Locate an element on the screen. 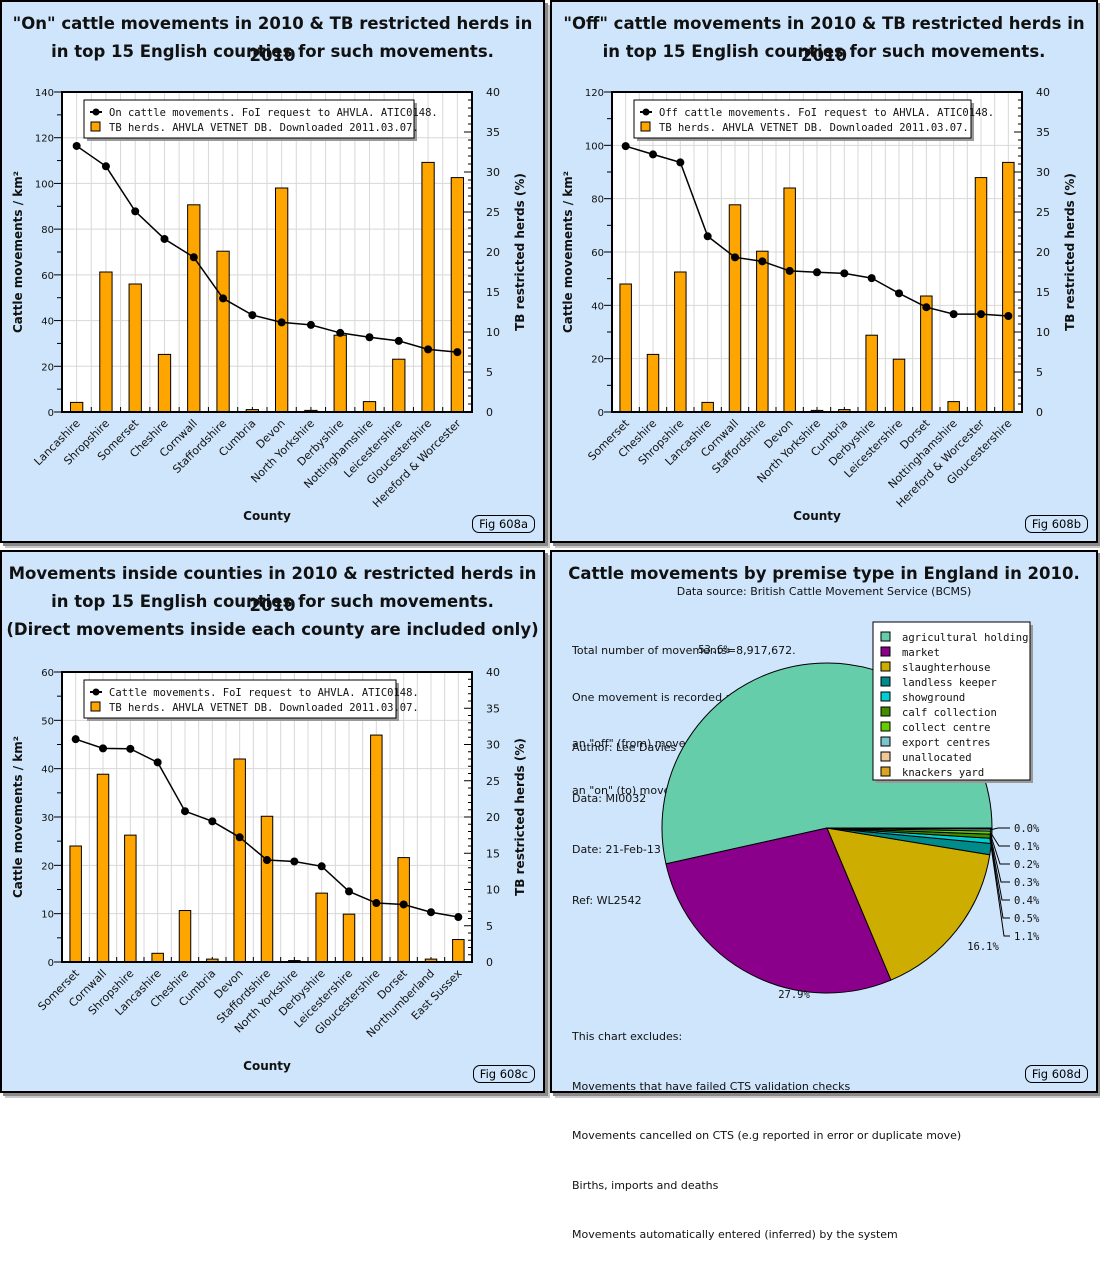  y2-tick-label: 35 is located at coordinates (1043, 132).